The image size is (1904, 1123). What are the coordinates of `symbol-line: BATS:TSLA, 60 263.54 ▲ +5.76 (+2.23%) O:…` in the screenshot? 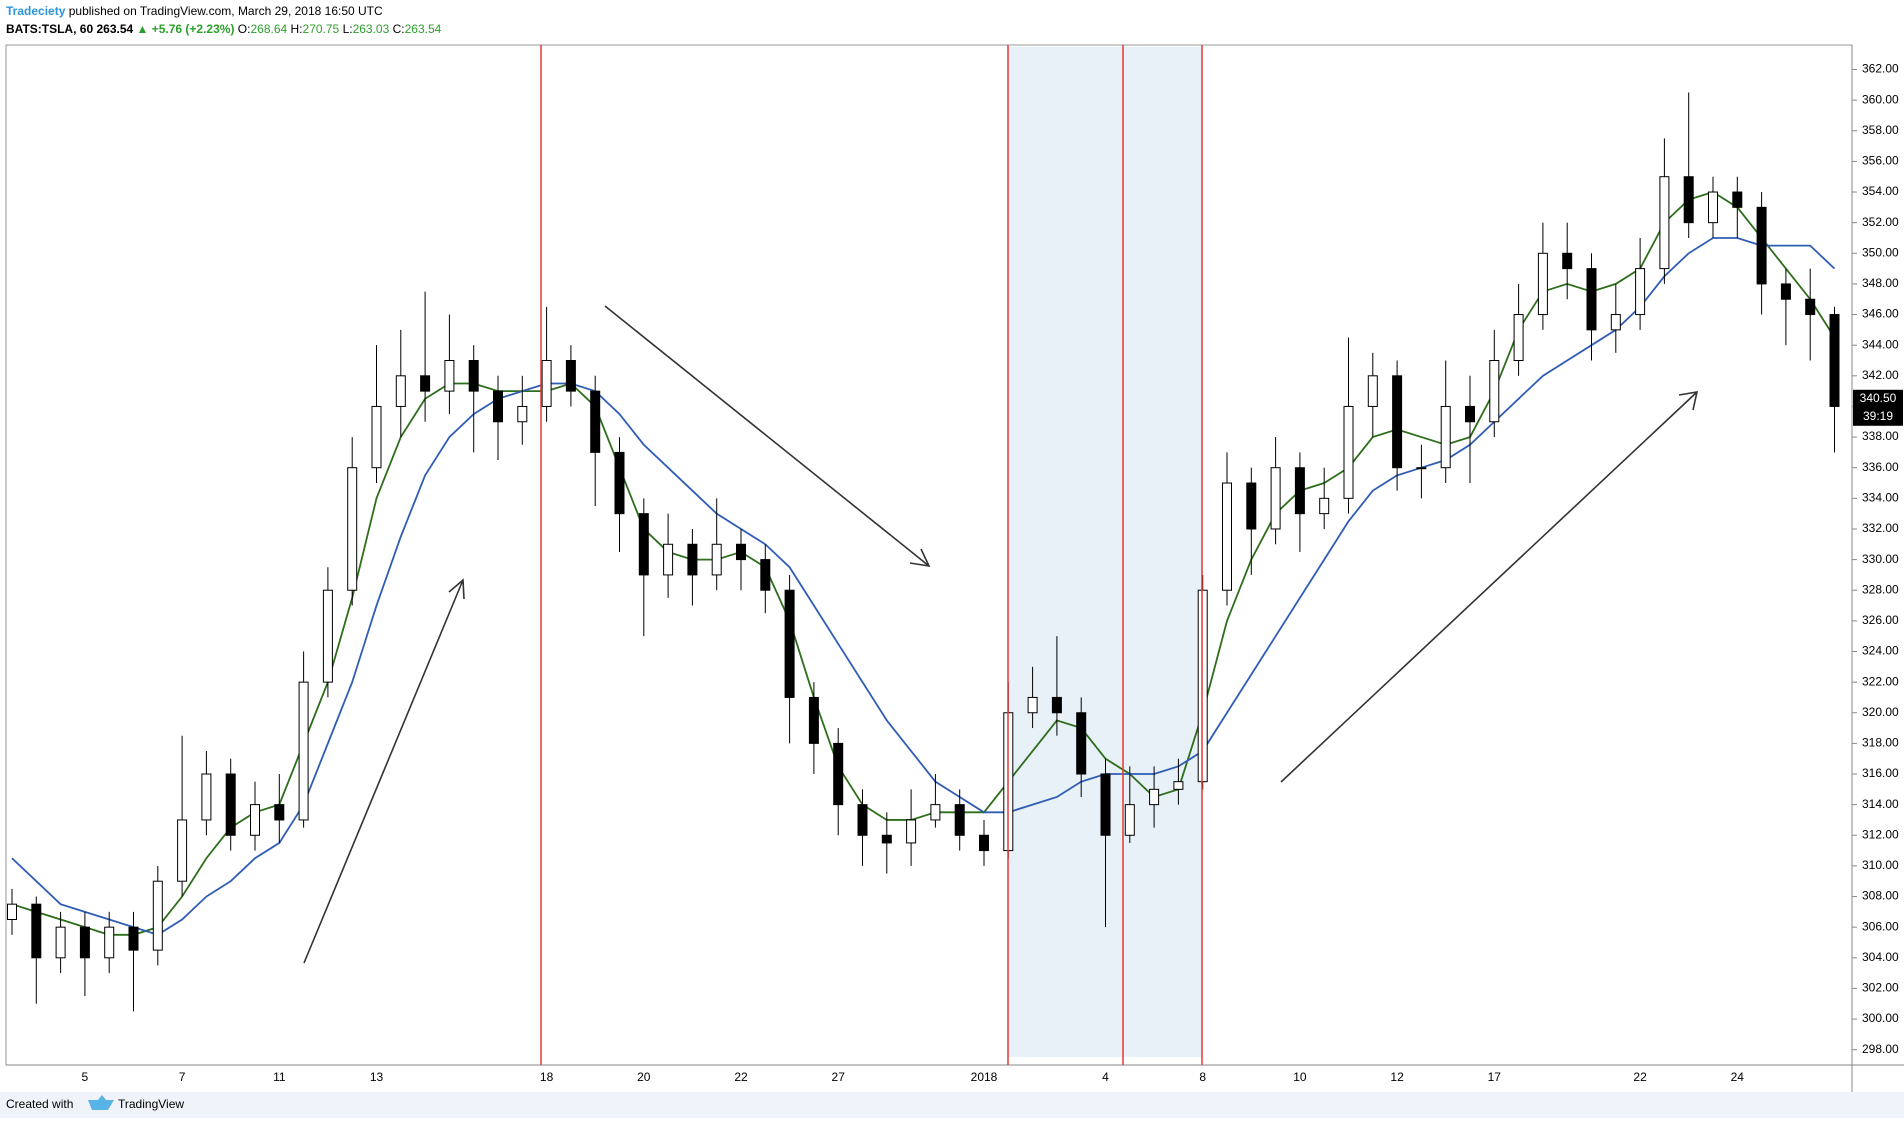 It's located at (224, 29).